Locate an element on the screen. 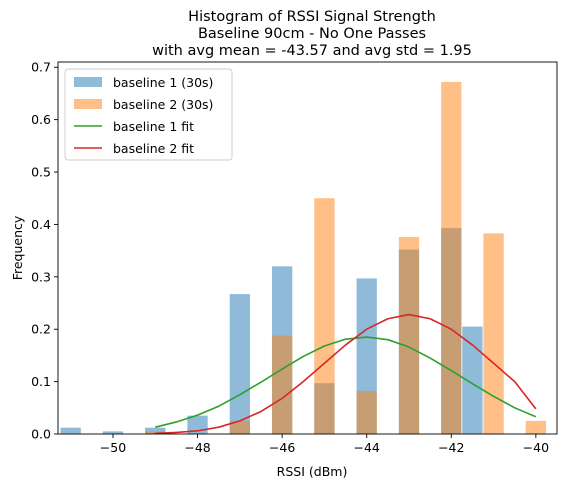 This screenshot has width=567, height=488. legend-label-baseline-1: baseline 1 (30s) is located at coordinates (163, 82).